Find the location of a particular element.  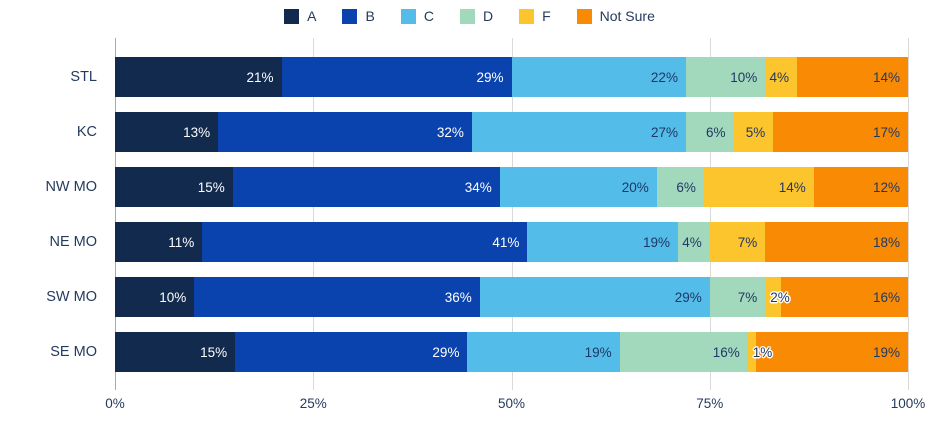

legend-swatch-a-icon is located at coordinates (292, 16).